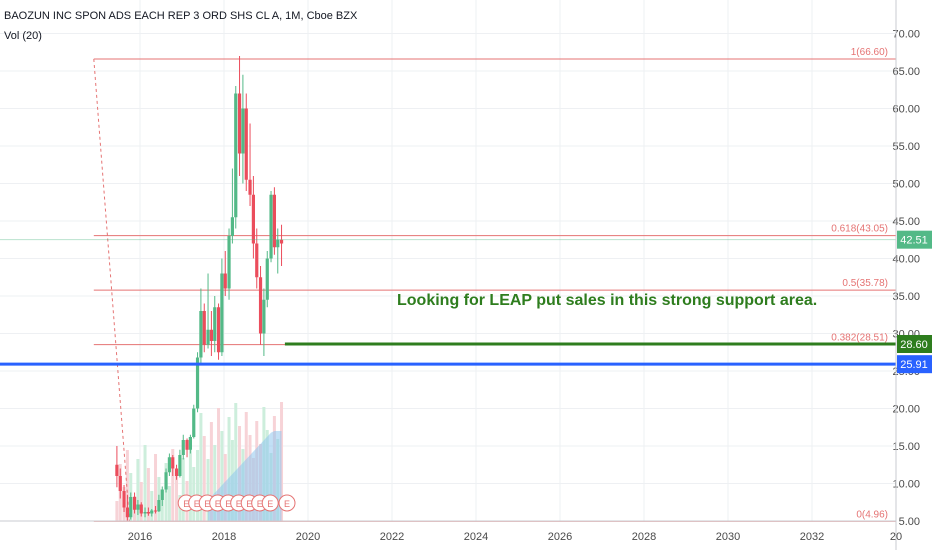 The height and width of the screenshot is (550, 932). What do you see at coordinates (728, 537) in the screenshot?
I see `x-tick-label: 2030` at bounding box center [728, 537].